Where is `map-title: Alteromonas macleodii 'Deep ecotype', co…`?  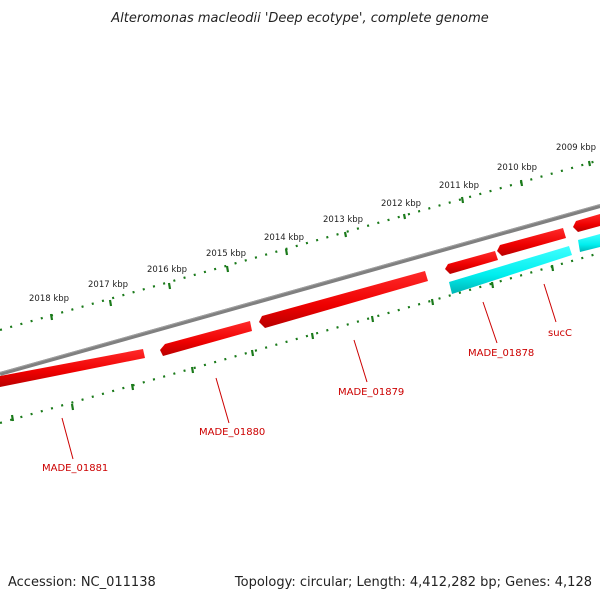 map-title: Alteromonas macleodii 'Deep ecotype', co… is located at coordinates (299, 18).